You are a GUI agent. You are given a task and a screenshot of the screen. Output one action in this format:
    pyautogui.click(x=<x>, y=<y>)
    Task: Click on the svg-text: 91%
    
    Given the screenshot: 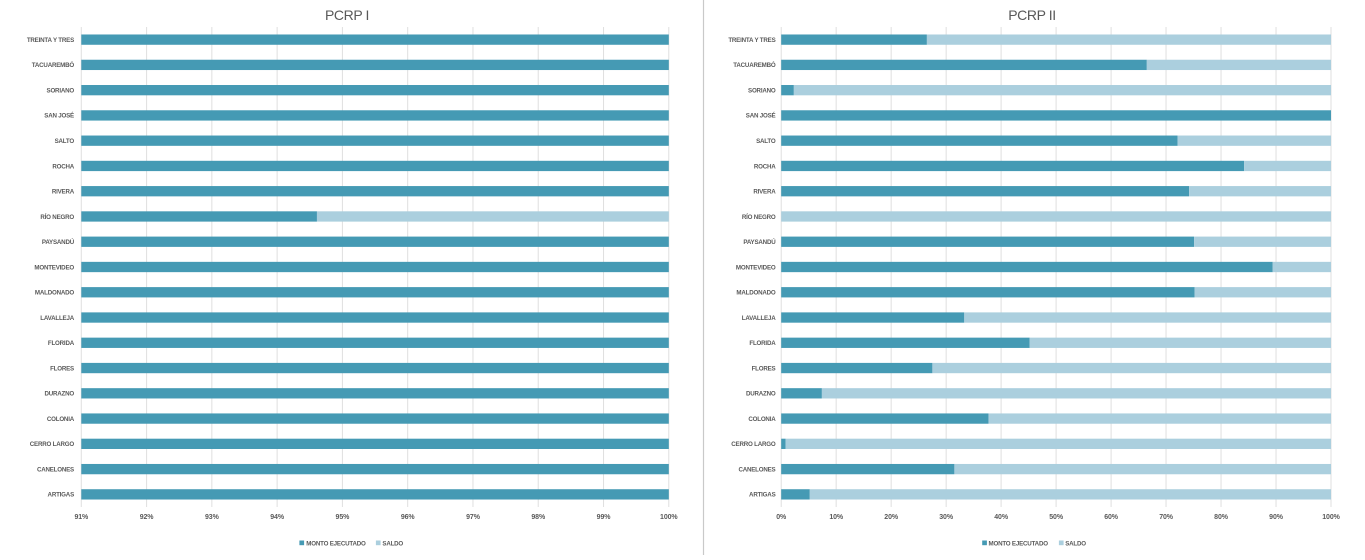 What is the action you would take?
    pyautogui.click(x=81, y=517)
    